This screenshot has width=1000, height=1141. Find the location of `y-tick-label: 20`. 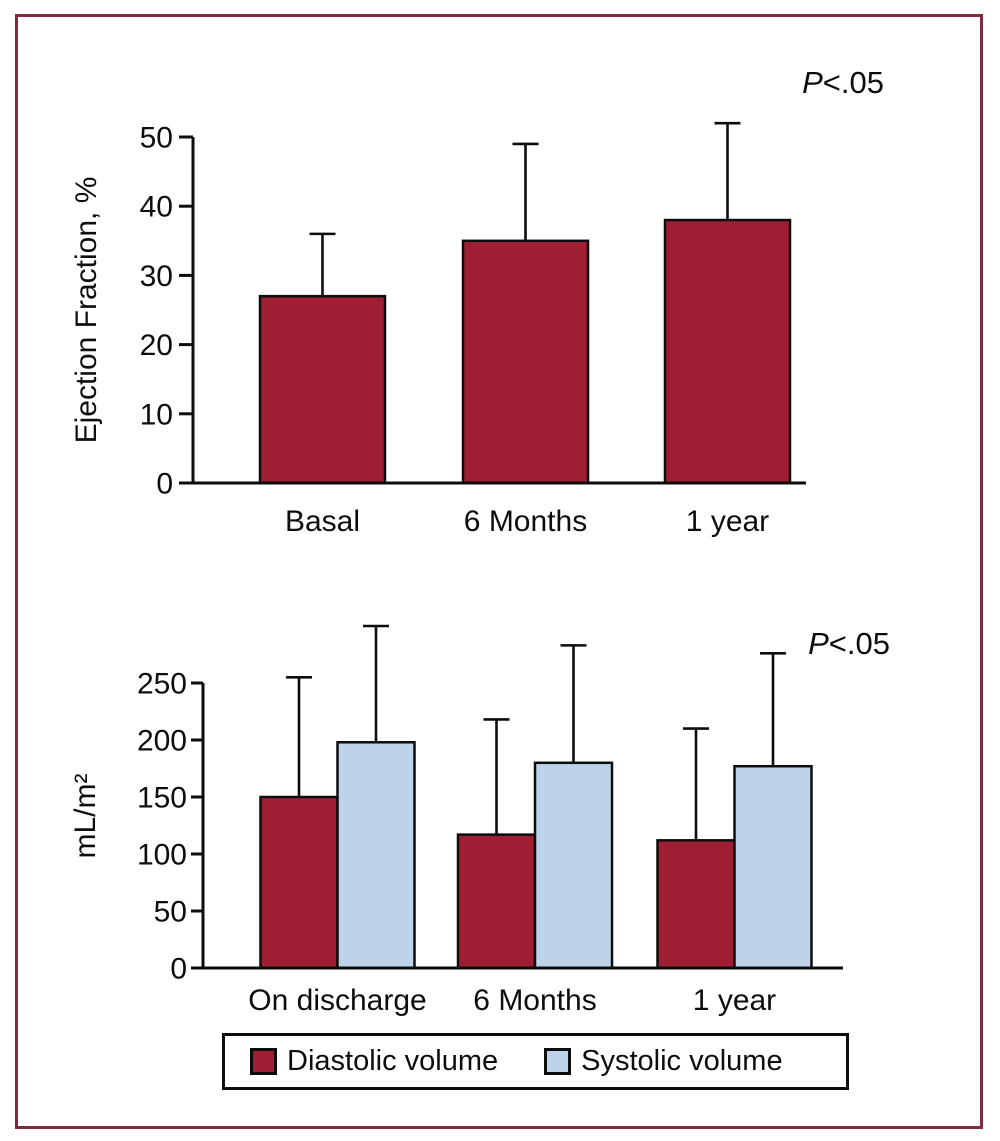

y-tick-label: 20 is located at coordinates (156, 345).